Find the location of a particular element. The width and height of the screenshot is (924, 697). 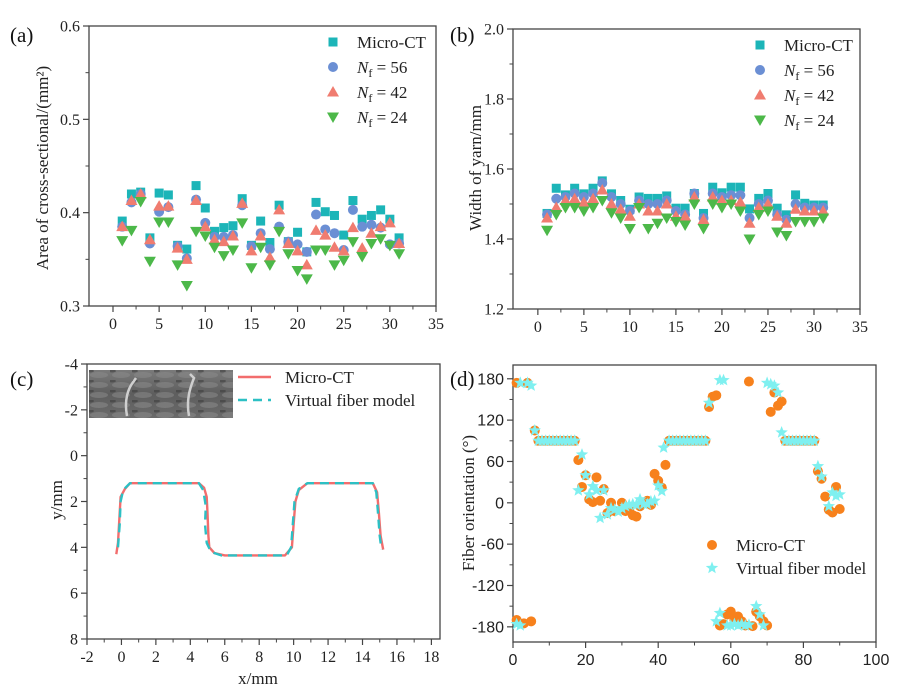

x-tick-label: 25 is located at coordinates (768, 327).